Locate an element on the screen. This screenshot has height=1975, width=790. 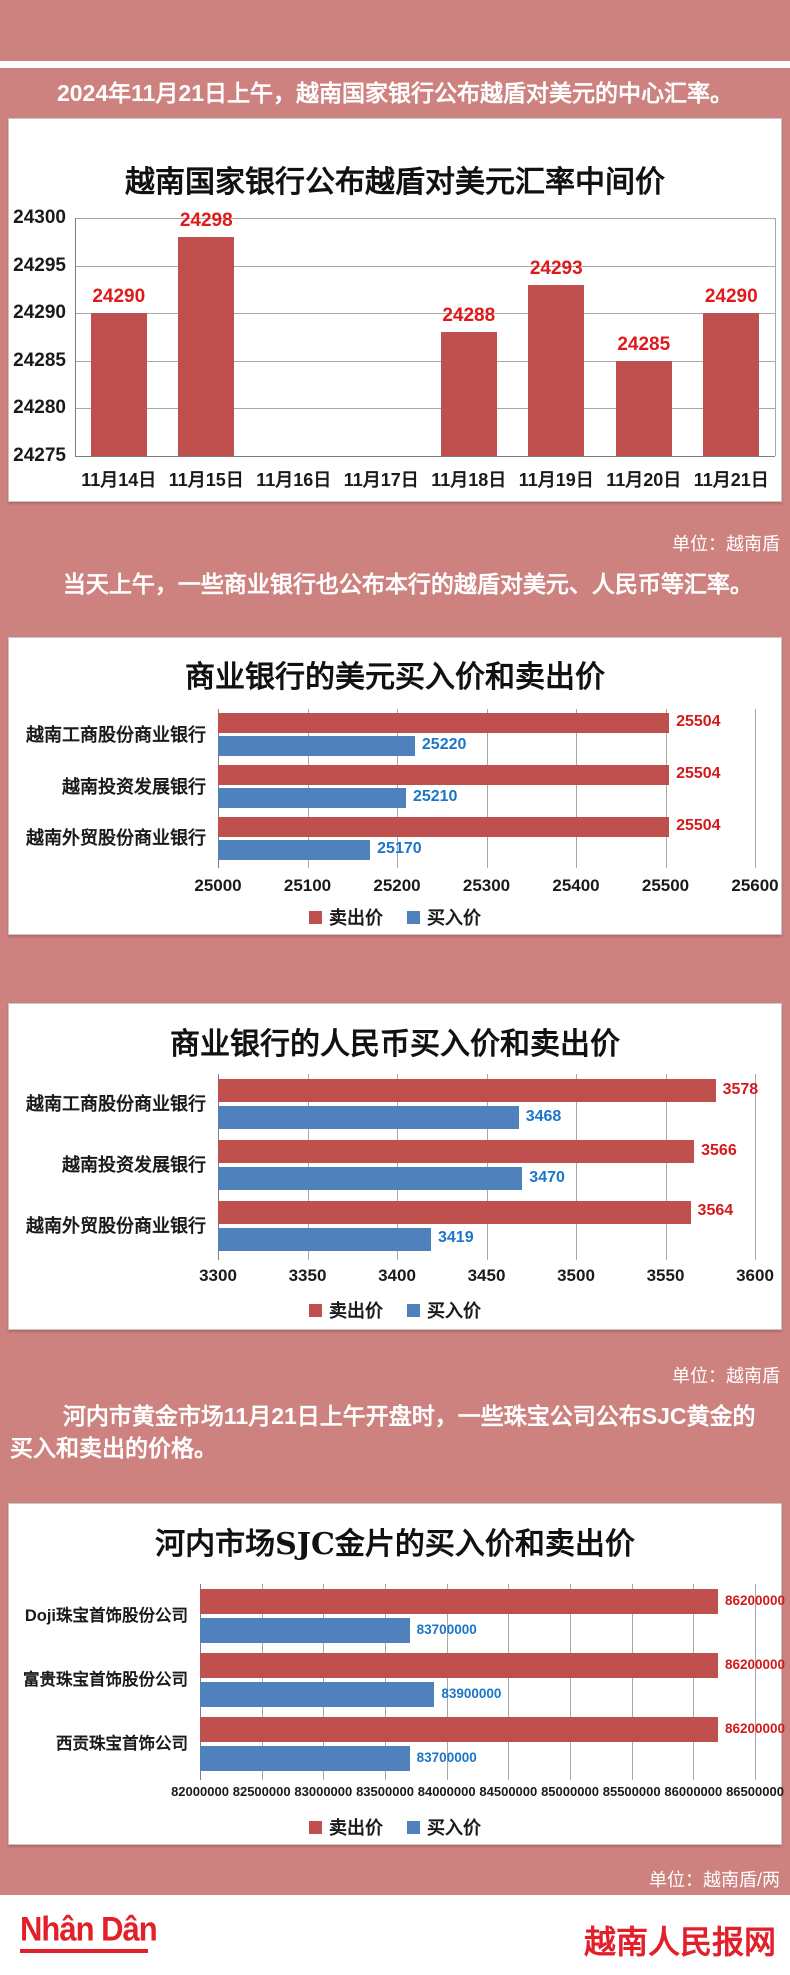
intro-paragraph-2: 当天上午，一些商业银行也公布本行的越盾对美元、人民币等汇率。 is located at coordinates (407, 584).